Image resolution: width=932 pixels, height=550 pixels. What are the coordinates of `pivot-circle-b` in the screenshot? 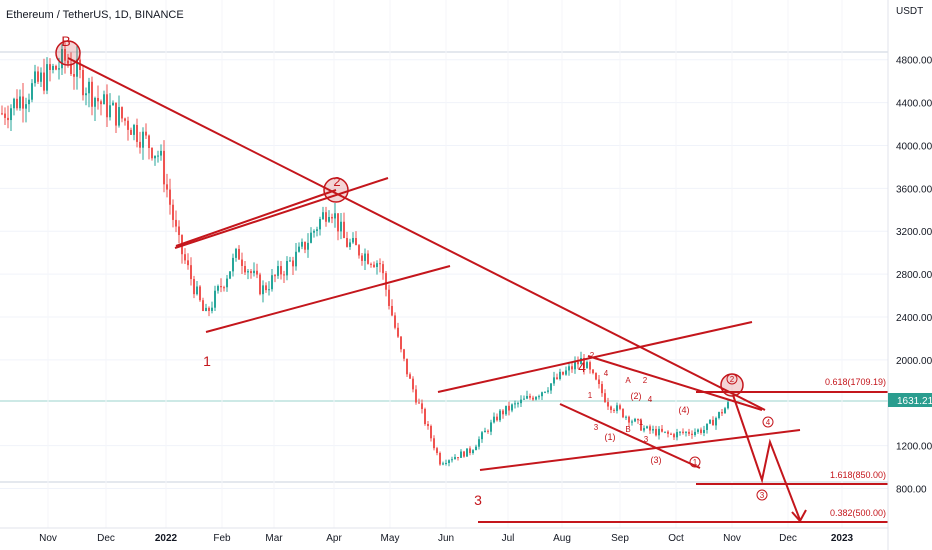 It's located at (68, 53).